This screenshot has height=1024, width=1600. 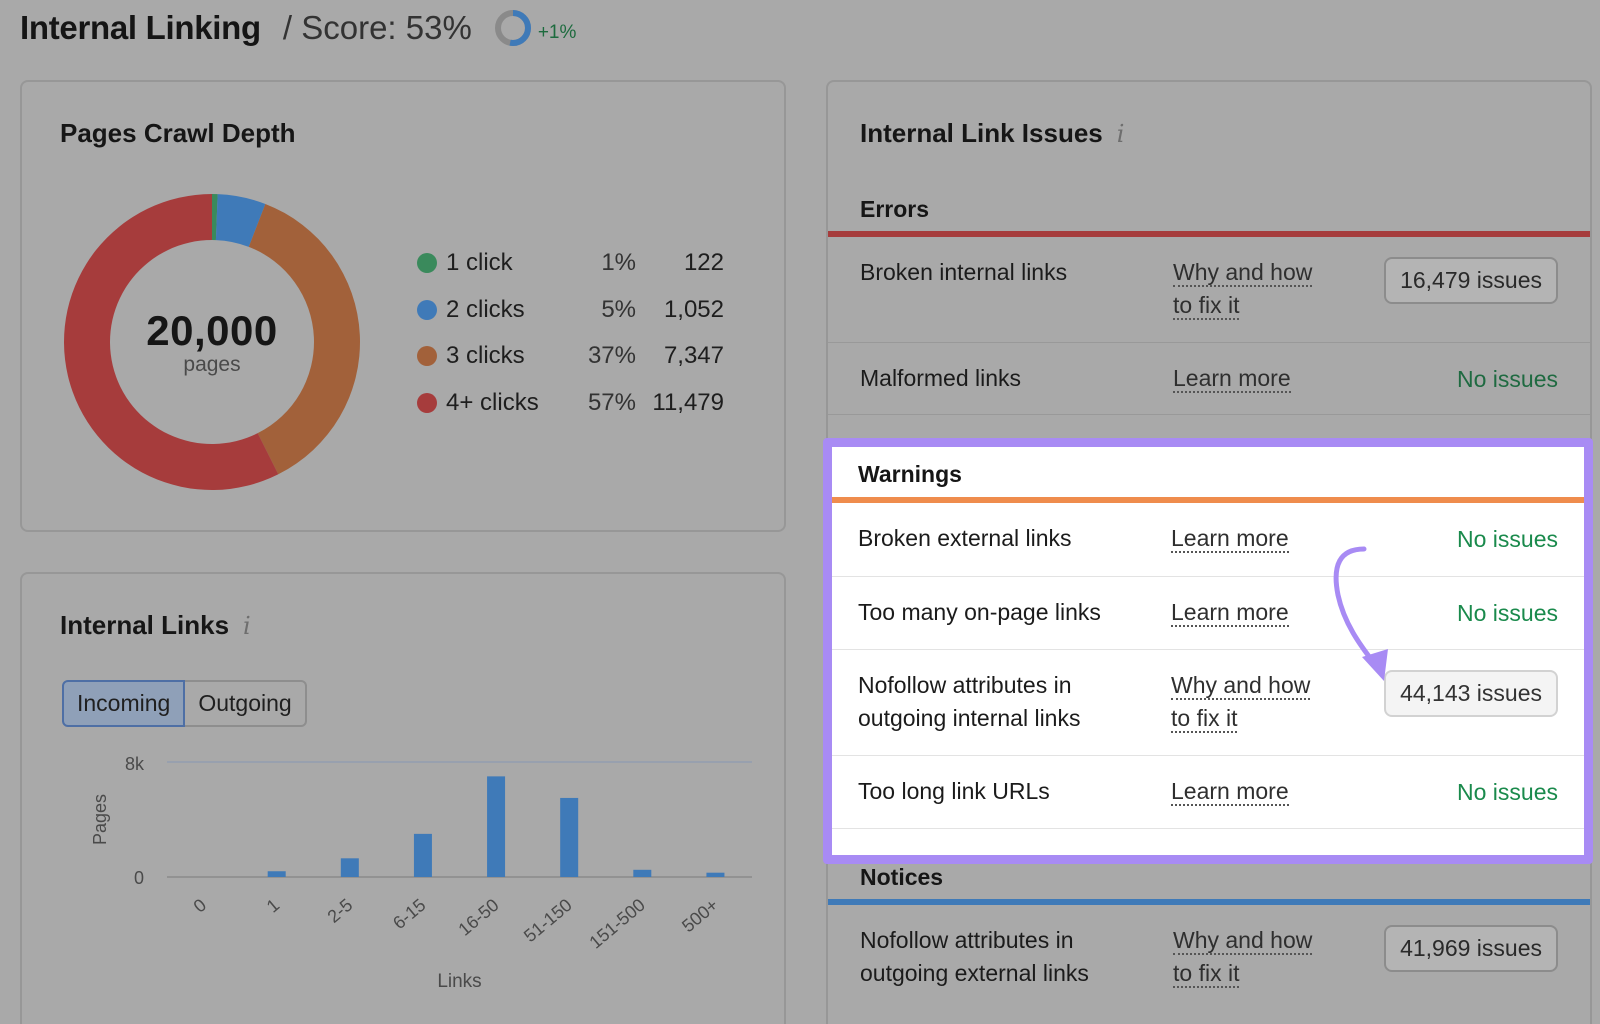 I want to click on score-ring-icon, so click(x=512, y=28).